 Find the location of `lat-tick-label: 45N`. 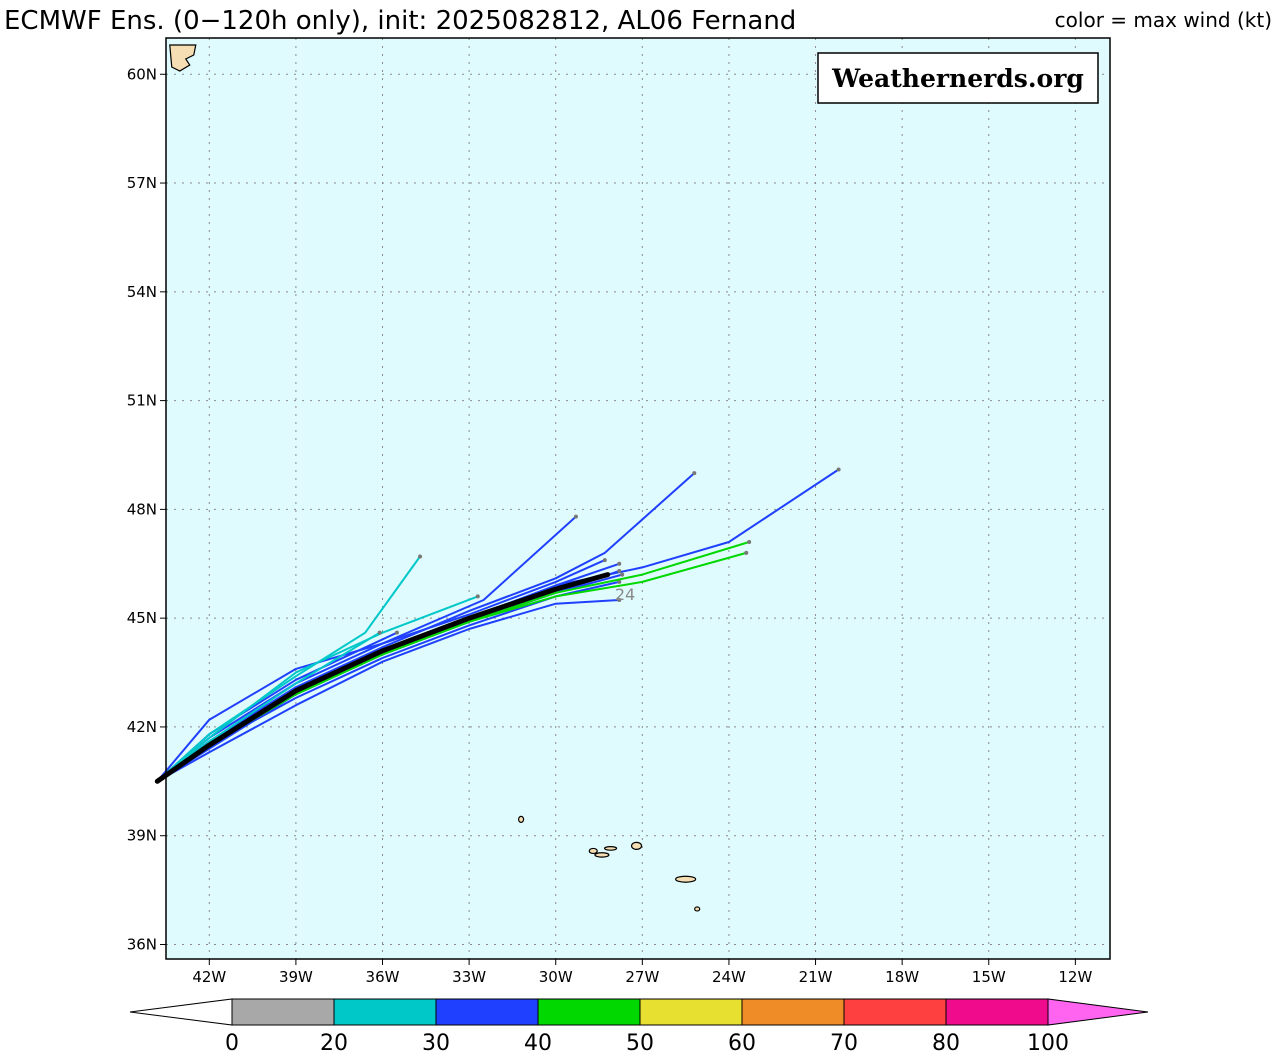

lat-tick-label: 45N is located at coordinates (142, 618).